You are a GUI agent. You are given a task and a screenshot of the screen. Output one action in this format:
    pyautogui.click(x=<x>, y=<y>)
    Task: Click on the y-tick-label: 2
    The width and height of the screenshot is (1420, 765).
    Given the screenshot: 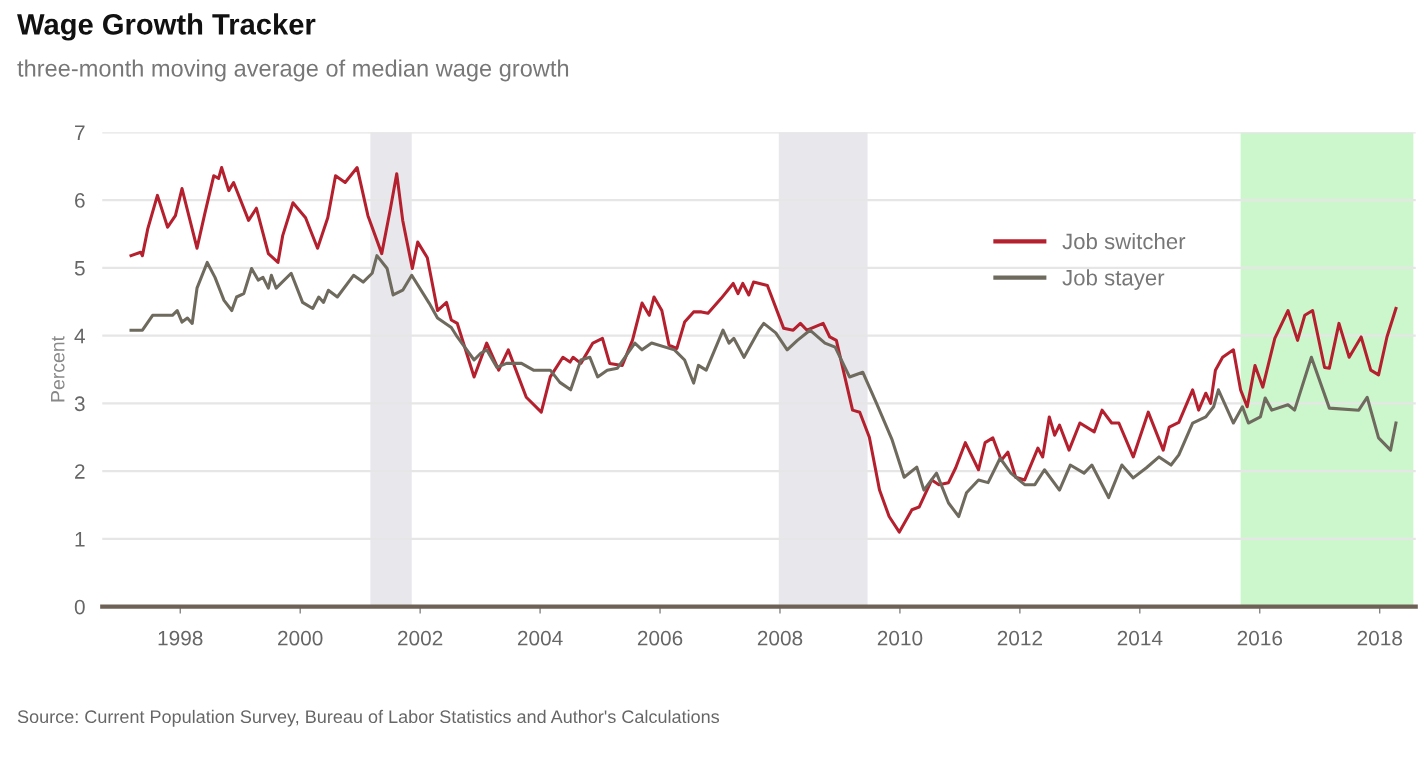 What is the action you would take?
    pyautogui.click(x=80, y=471)
    